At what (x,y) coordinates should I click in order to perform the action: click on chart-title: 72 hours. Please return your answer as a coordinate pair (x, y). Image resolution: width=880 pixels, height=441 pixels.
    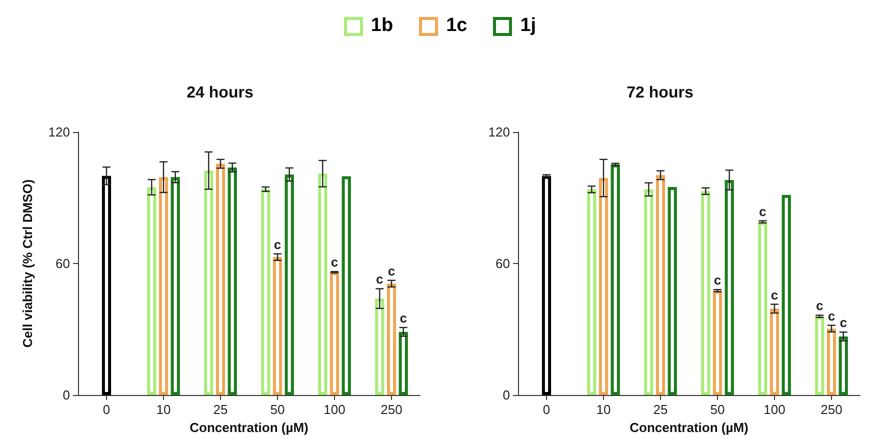
    Looking at the image, I should click on (660, 93).